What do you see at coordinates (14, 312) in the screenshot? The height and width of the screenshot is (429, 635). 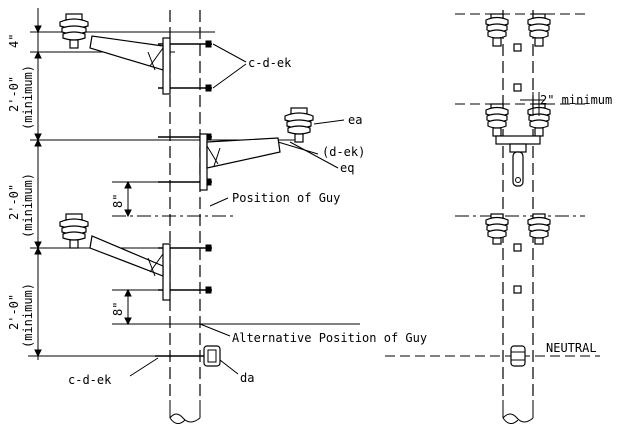 I see `dim-2ft-low: 2'-0"` at bounding box center [14, 312].